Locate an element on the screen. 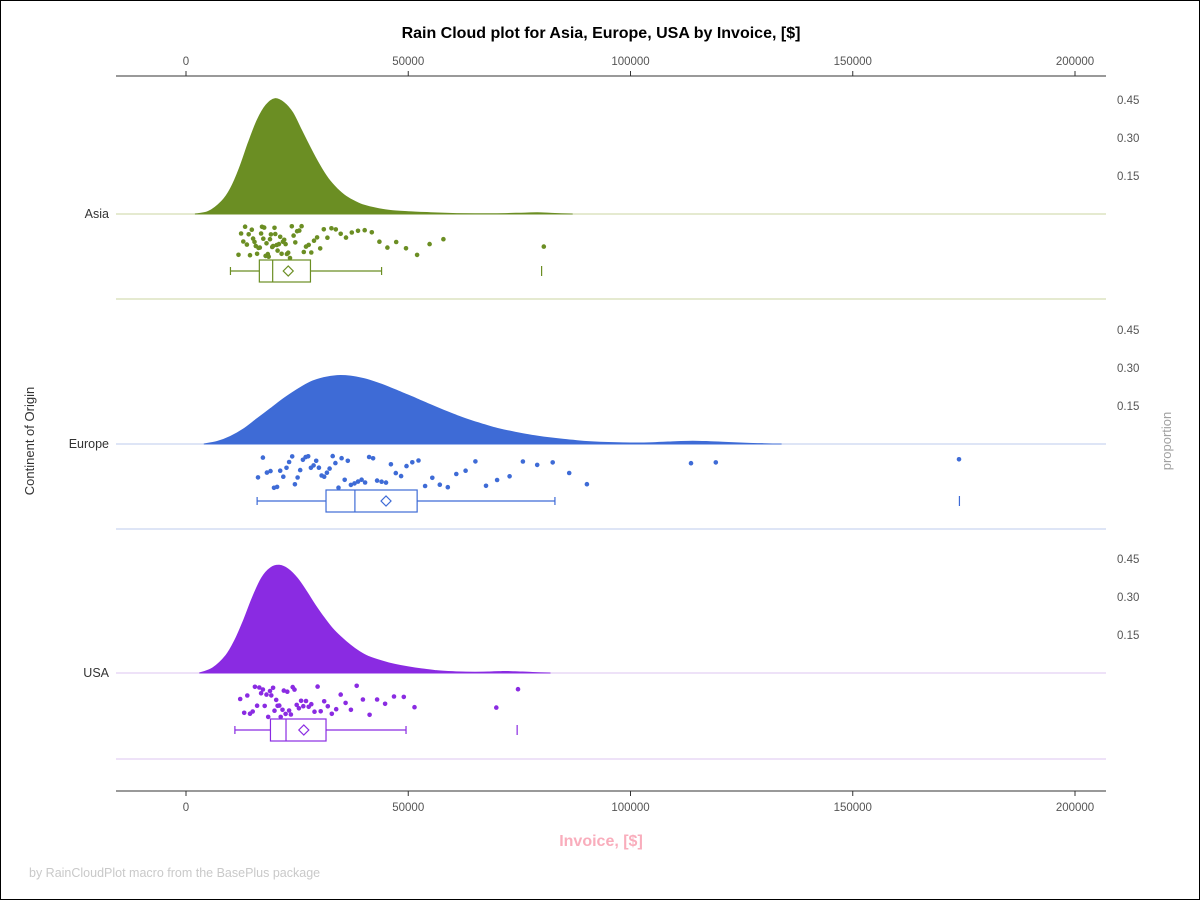  density-cloud-europe is located at coordinates (492, 410).